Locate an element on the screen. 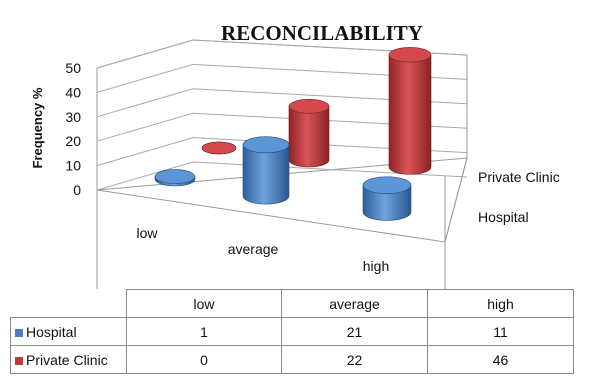  y-tick-label: 20 is located at coordinates (73, 141).